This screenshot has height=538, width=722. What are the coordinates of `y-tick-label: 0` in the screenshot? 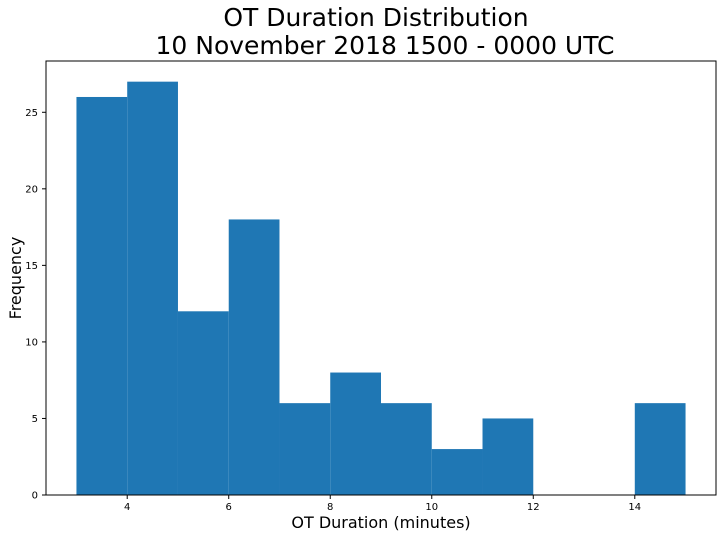 It's located at (35, 496).